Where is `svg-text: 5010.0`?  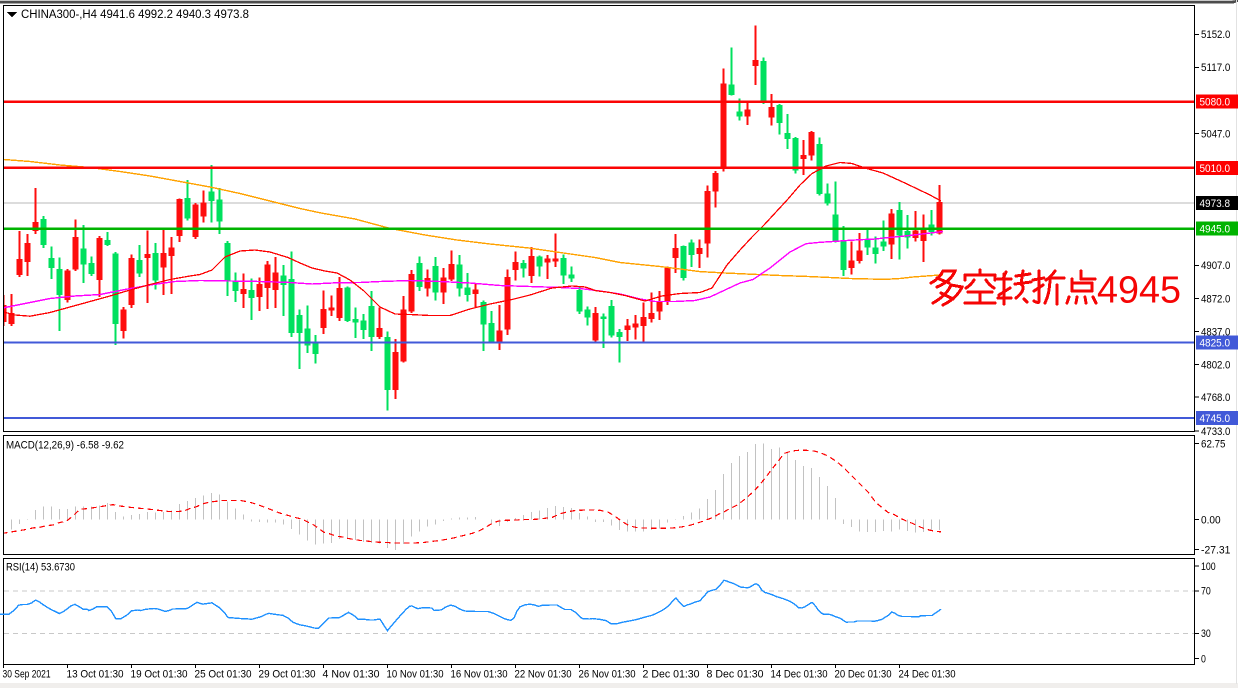
svg-text: 5010.0 is located at coordinates (1215, 169).